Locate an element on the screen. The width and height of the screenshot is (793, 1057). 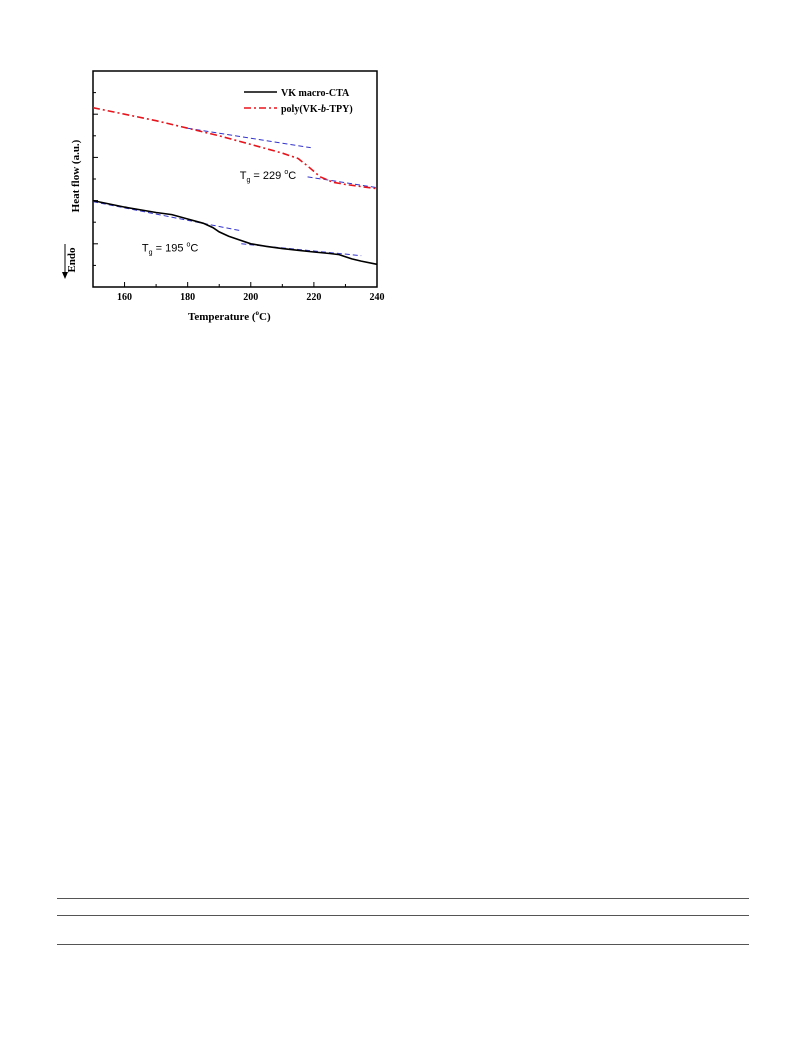
endo-indicator: Endo is located at coordinates (70, 261).